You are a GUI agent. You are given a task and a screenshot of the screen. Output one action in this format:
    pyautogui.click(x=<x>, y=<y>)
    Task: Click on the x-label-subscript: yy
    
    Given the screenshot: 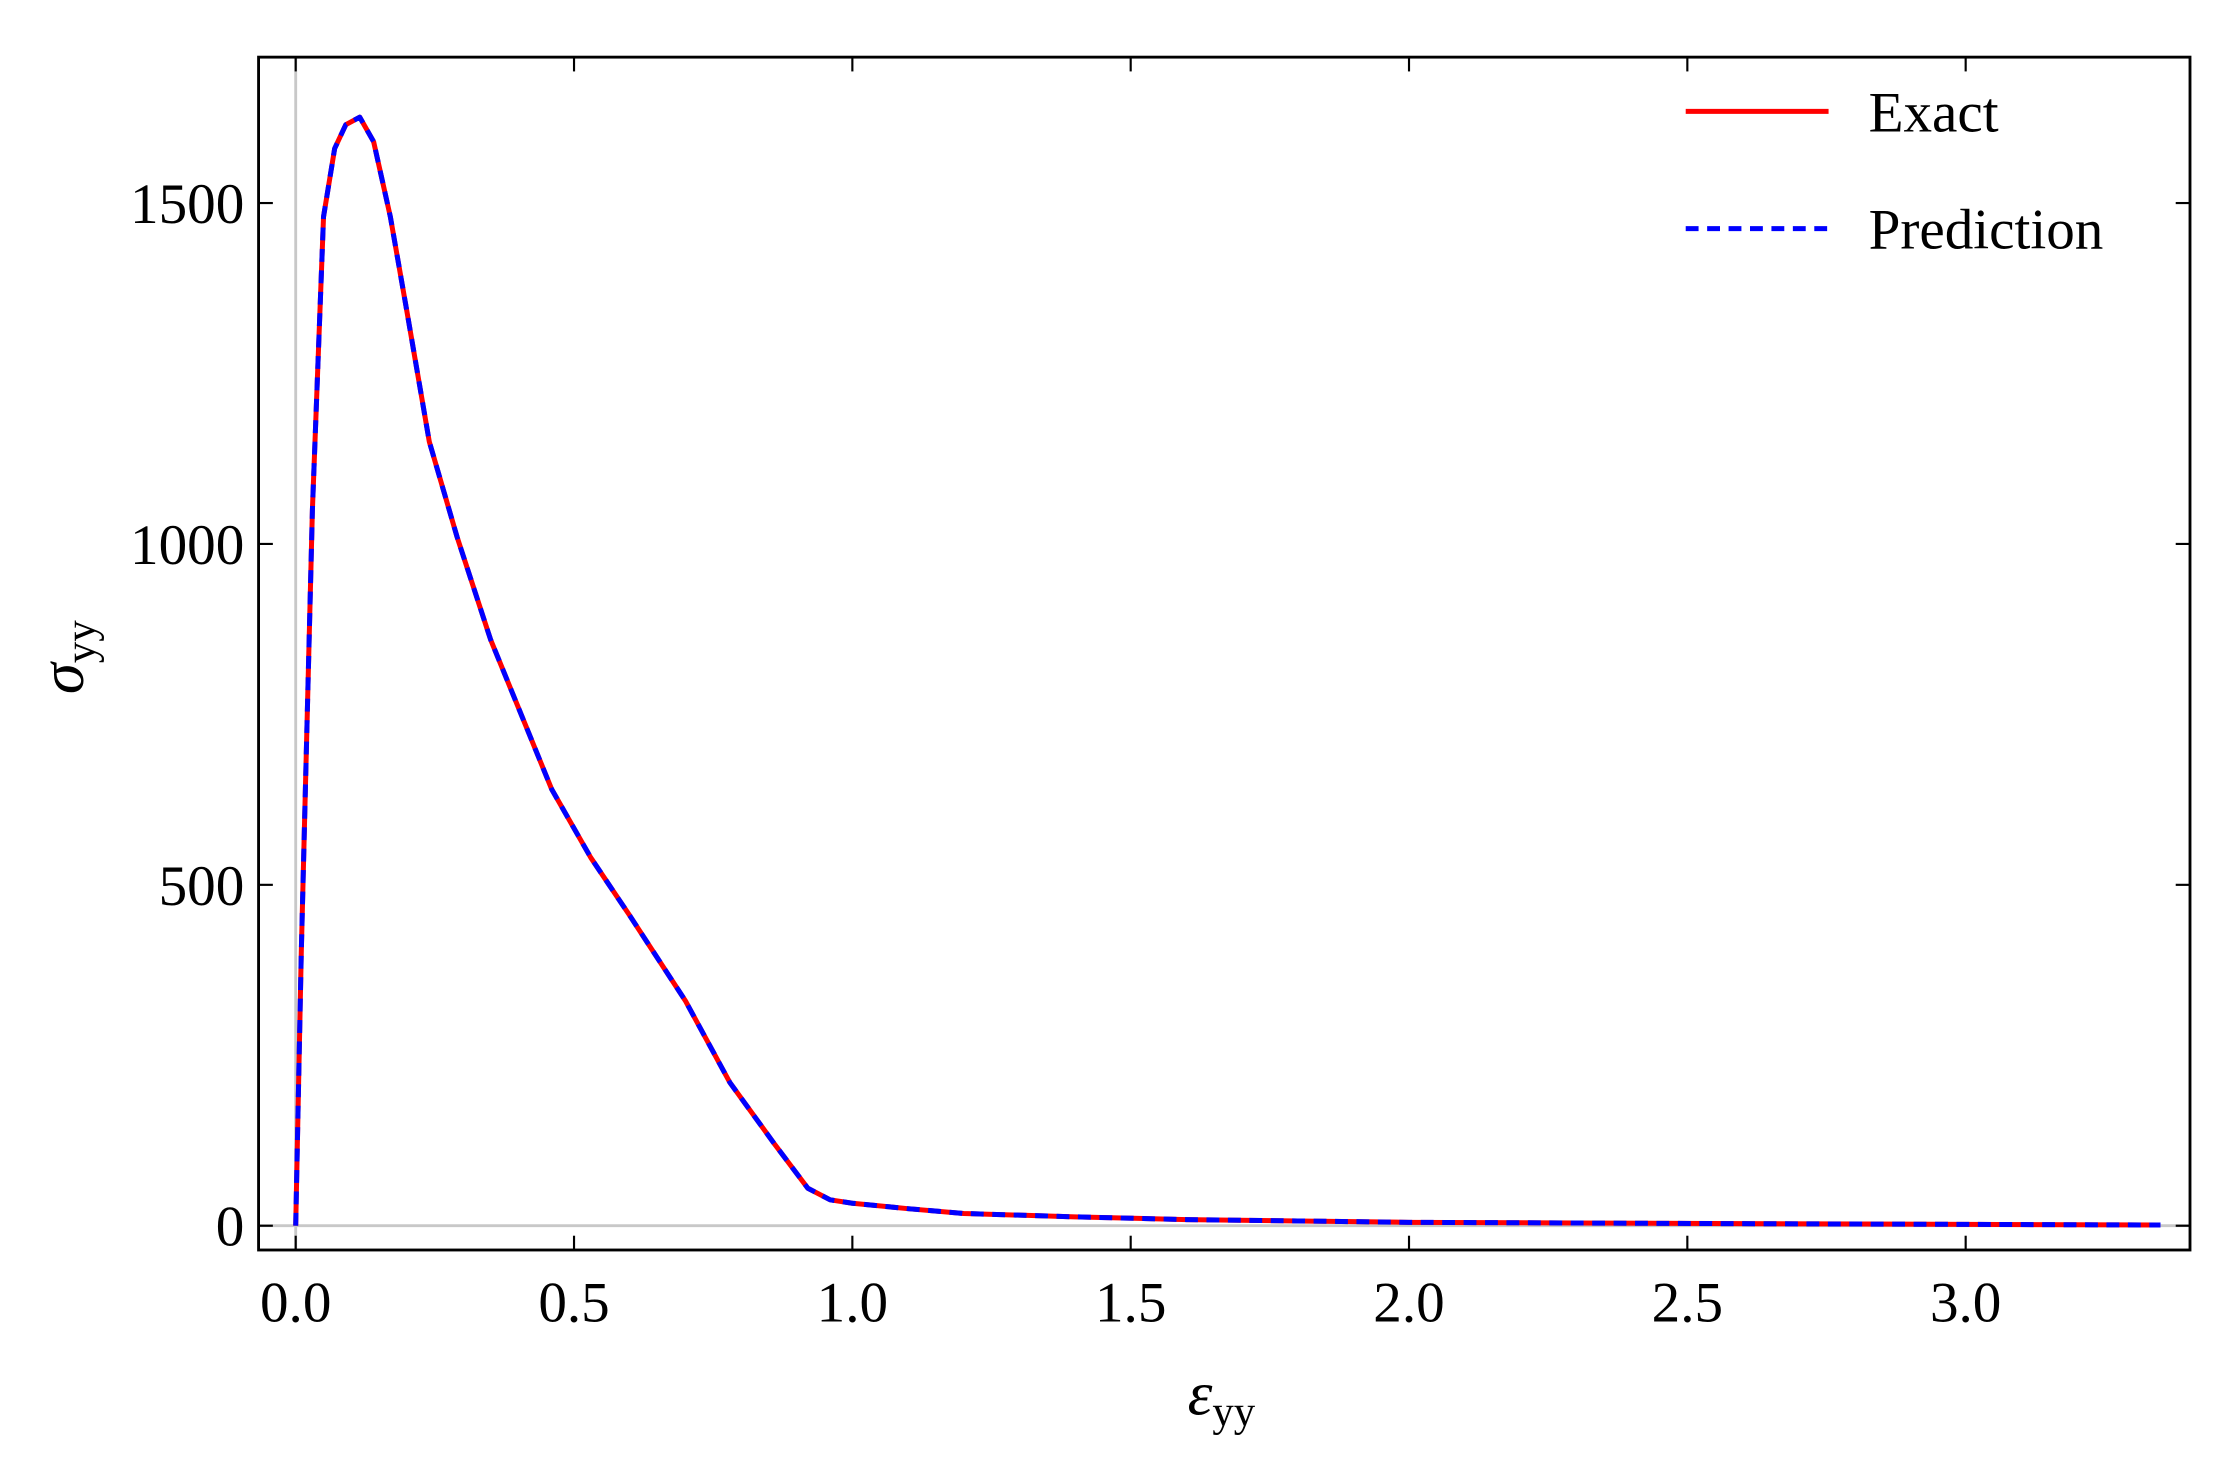 What is the action you would take?
    pyautogui.click(x=1233, y=1412)
    